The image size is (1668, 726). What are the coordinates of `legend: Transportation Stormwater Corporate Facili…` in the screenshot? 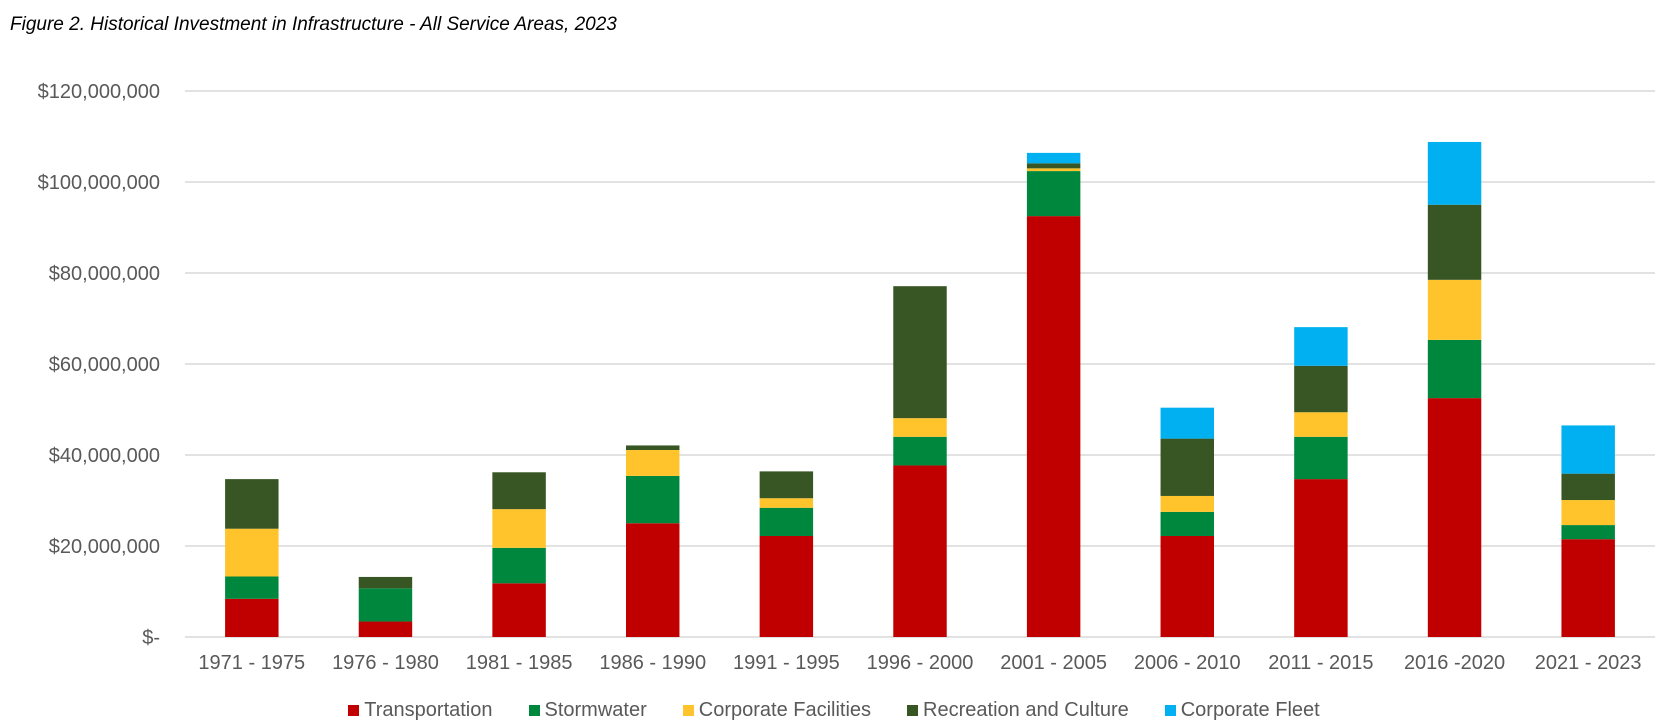 It's located at (834, 710).